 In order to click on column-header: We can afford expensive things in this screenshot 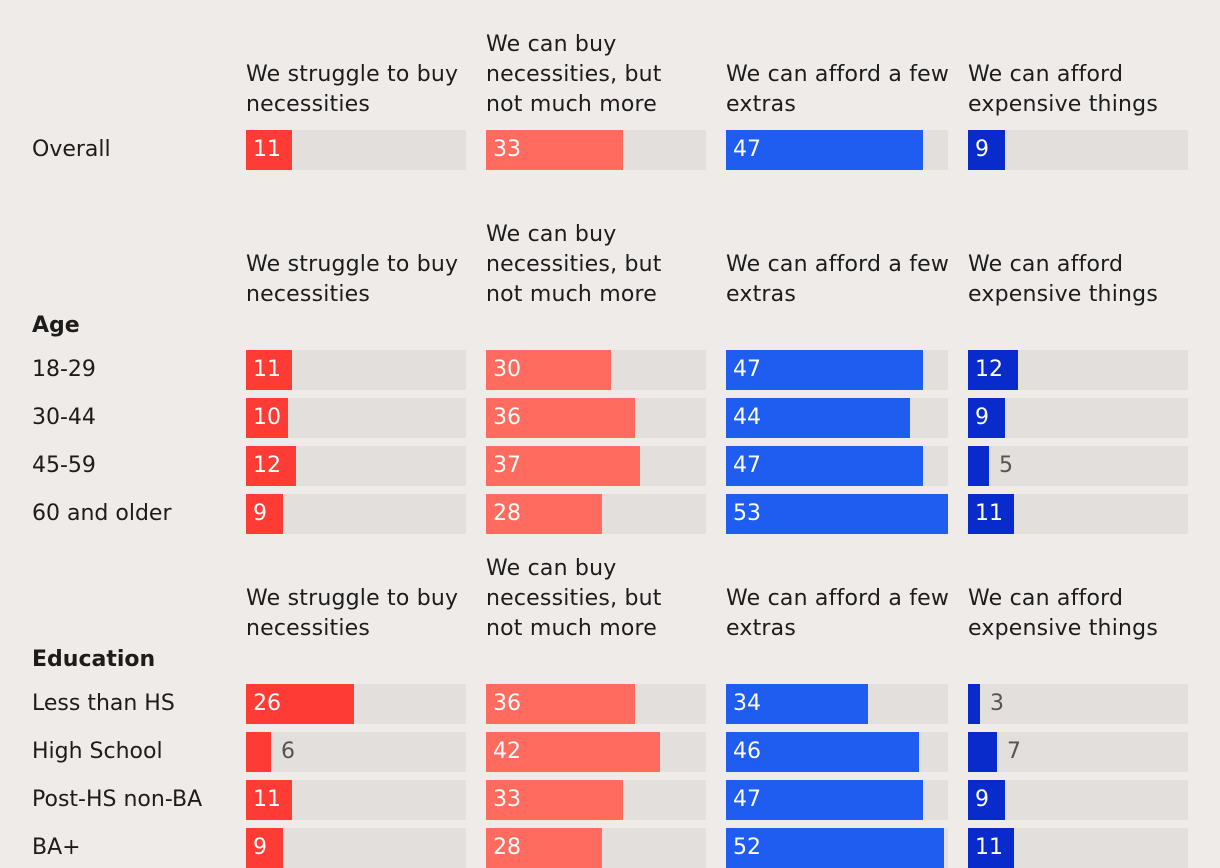, I will do `click(1063, 613)`.